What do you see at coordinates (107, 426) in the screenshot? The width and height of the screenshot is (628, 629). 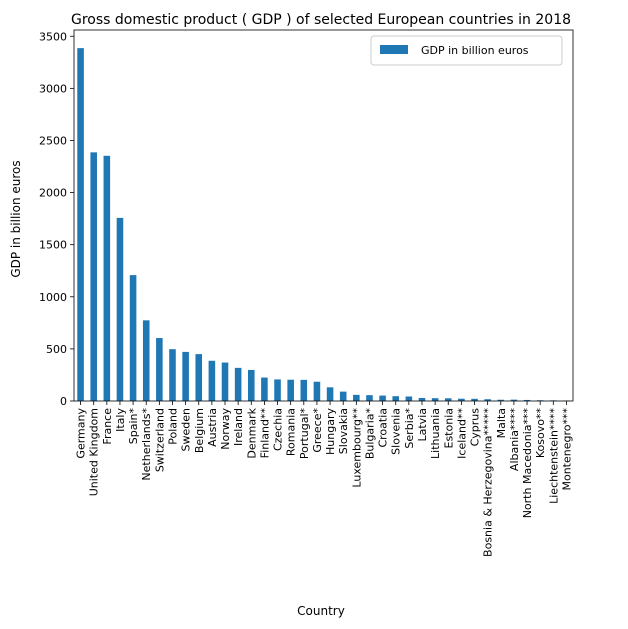 I see `x-tick-label: France` at bounding box center [107, 426].